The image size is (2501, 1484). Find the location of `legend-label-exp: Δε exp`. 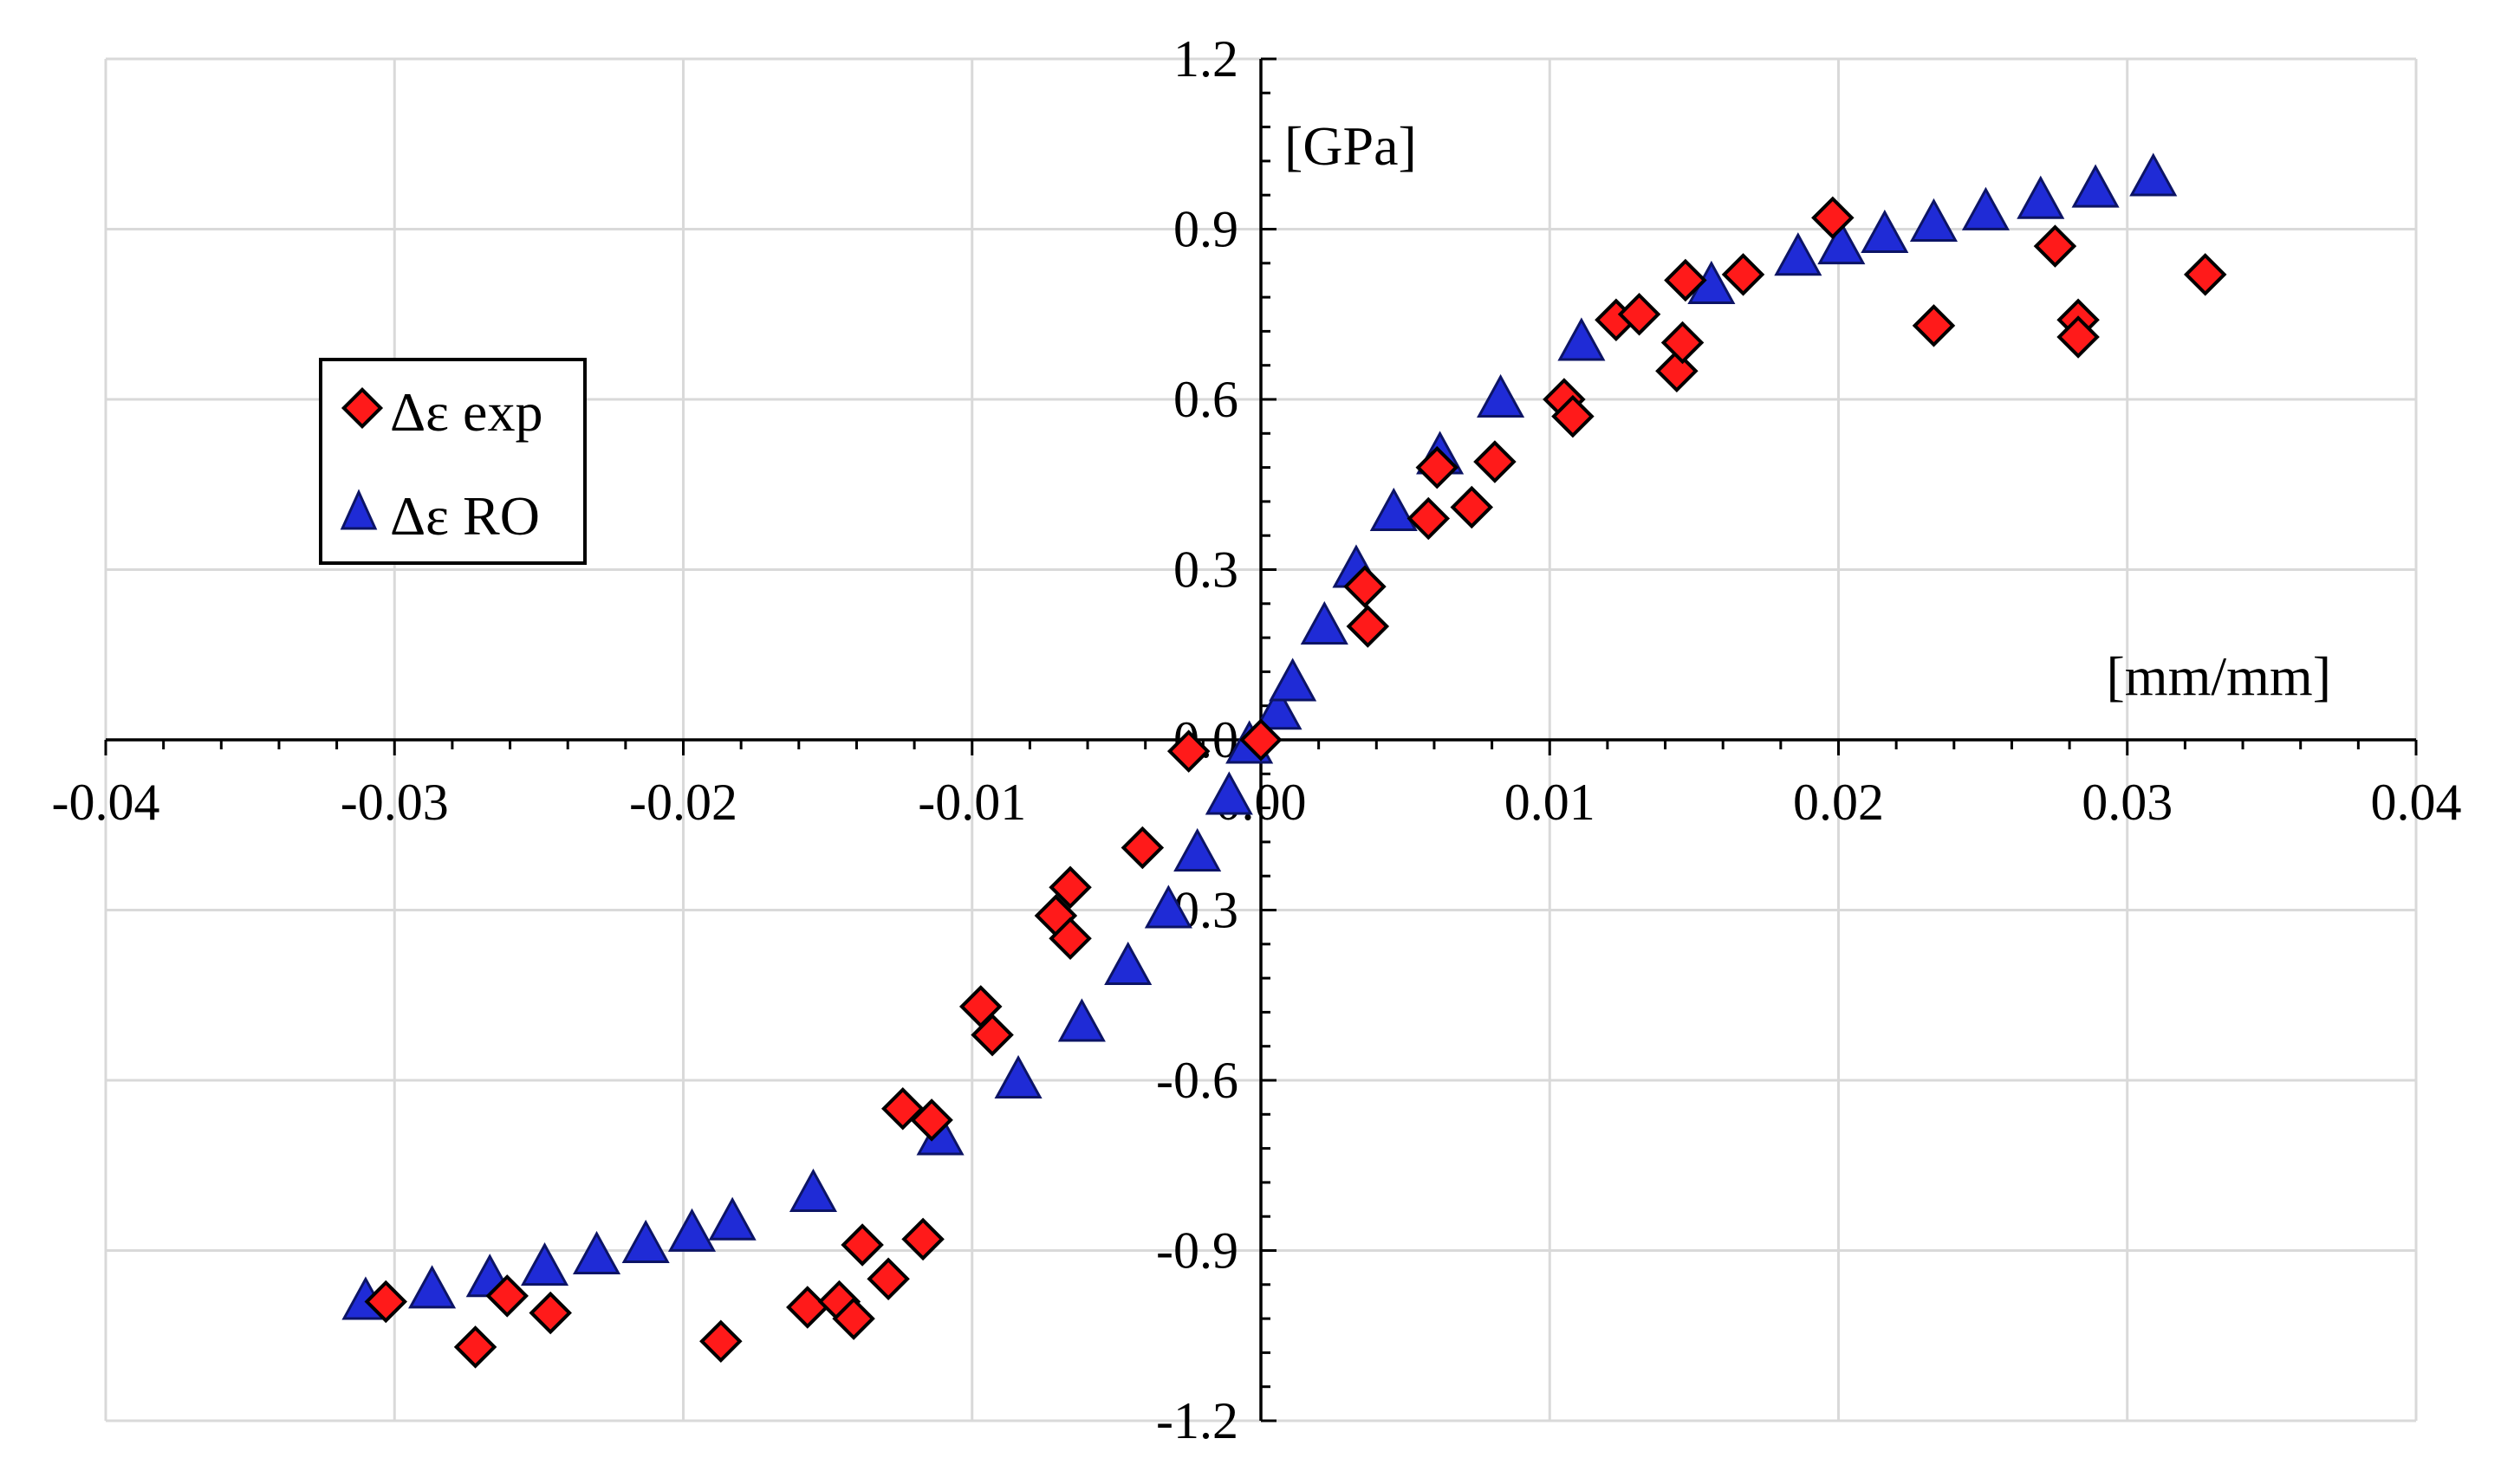

legend-label-exp: Δε exp is located at coordinates (466, 412).